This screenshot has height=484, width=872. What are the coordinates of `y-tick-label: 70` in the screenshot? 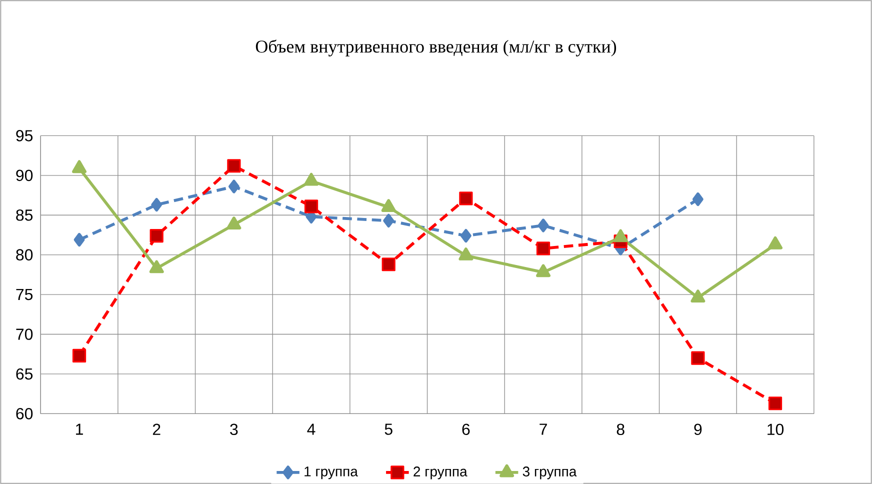 It's located at (24, 334).